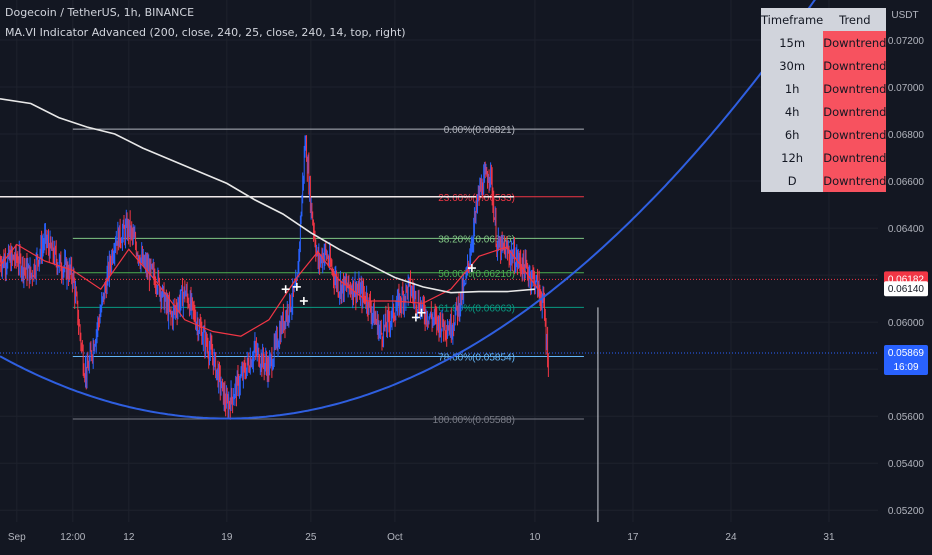  I want to click on trend-row: 12h Downtrend, so click(824, 157).